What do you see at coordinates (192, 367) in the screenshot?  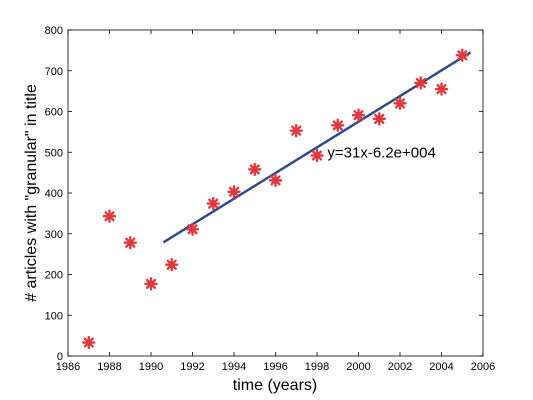 I see `x-tick-label: 1992` at bounding box center [192, 367].